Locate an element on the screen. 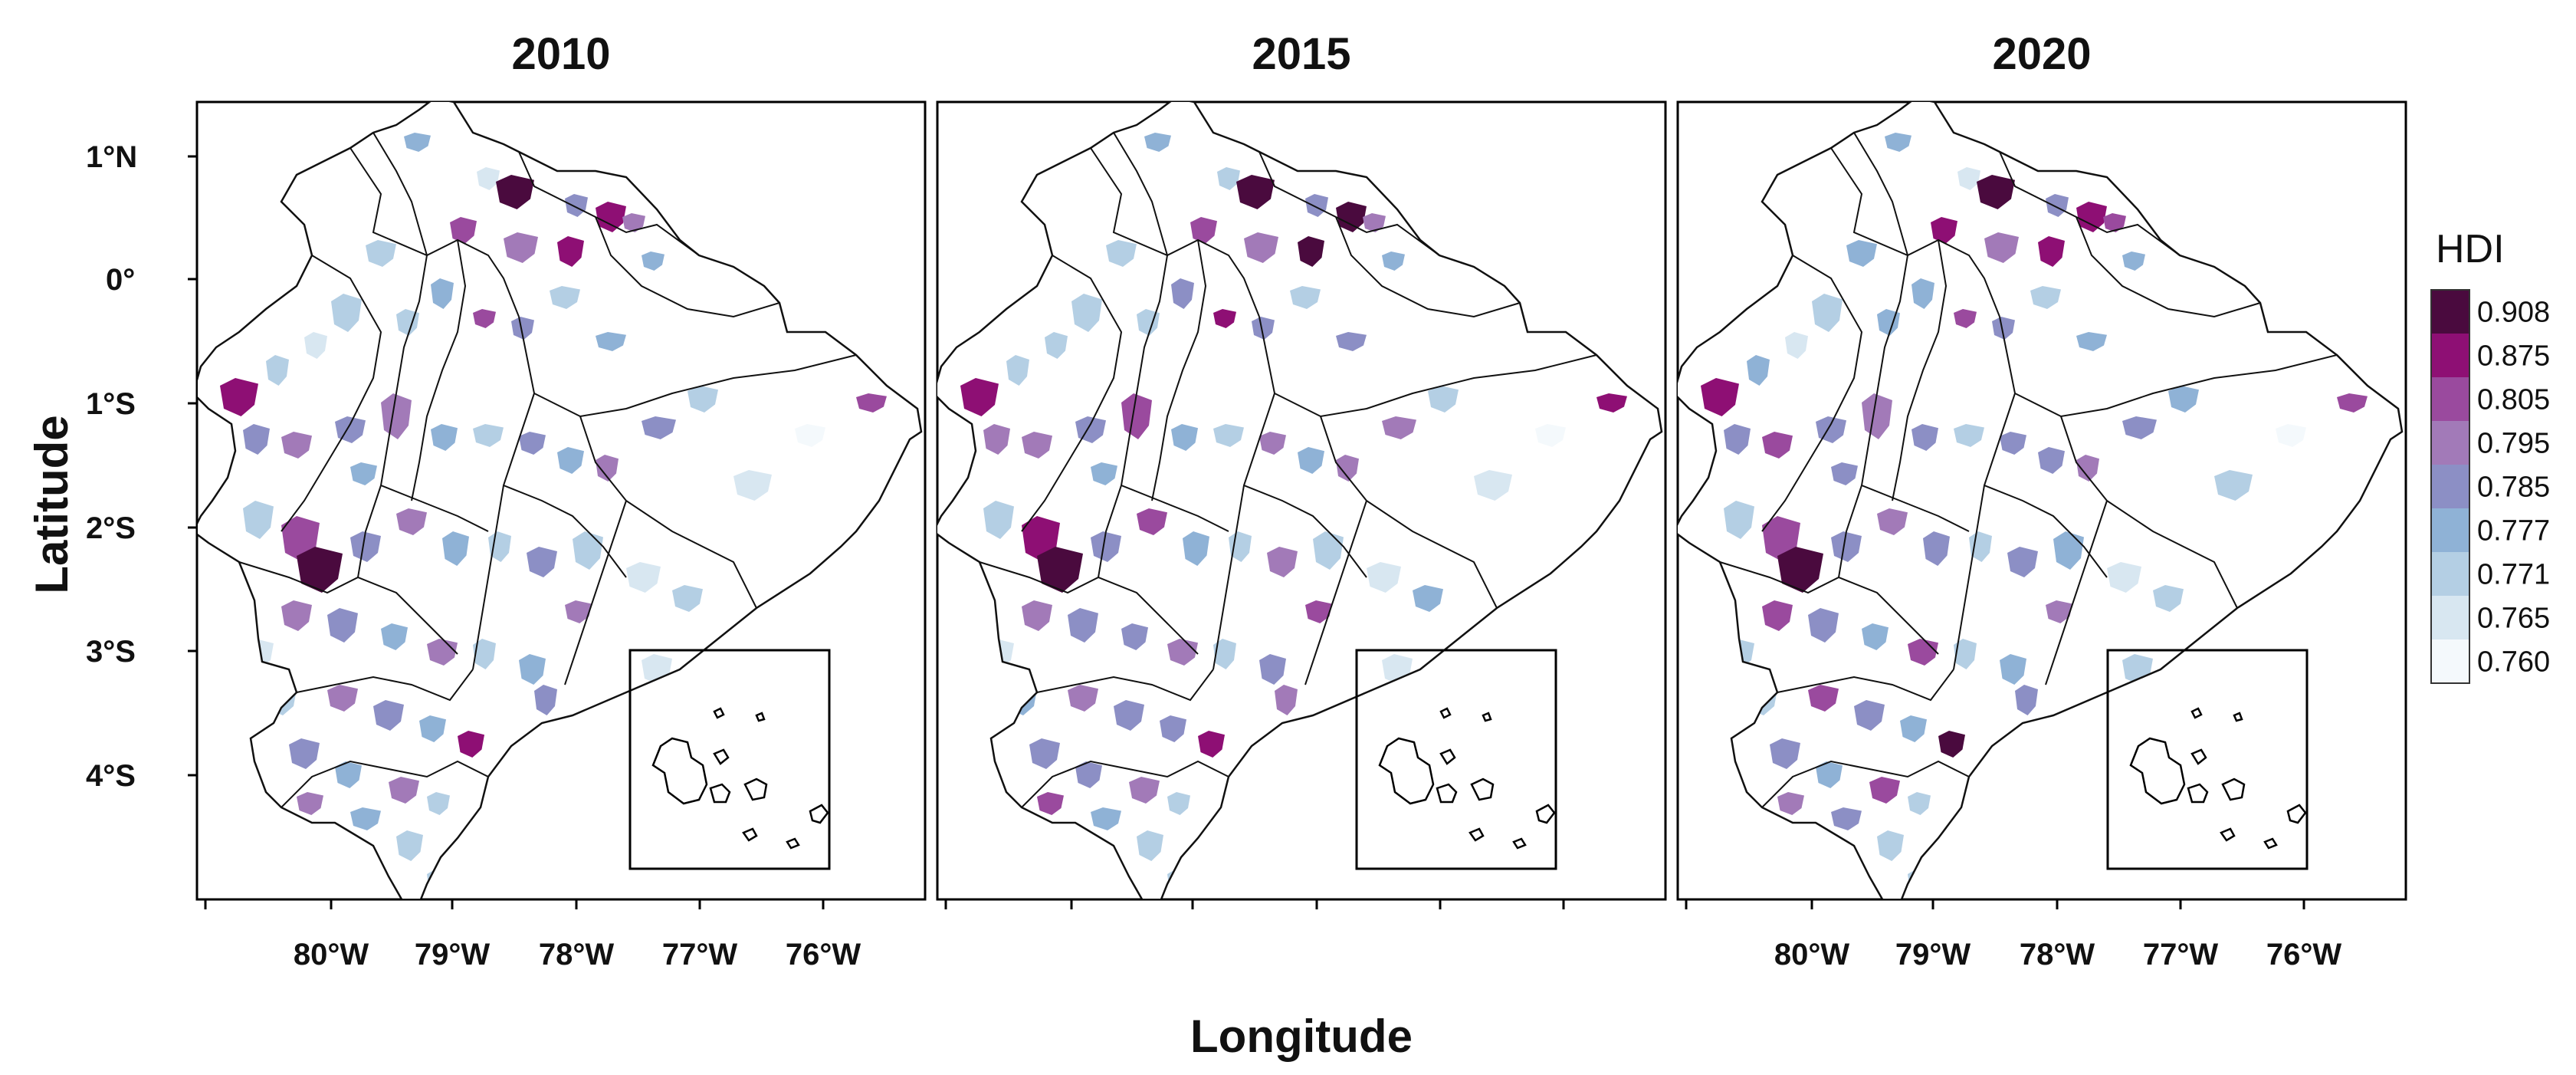 Image resolution: width=2576 pixels, height=1075 pixels. legend-label: 0.785 is located at coordinates (2513, 488).